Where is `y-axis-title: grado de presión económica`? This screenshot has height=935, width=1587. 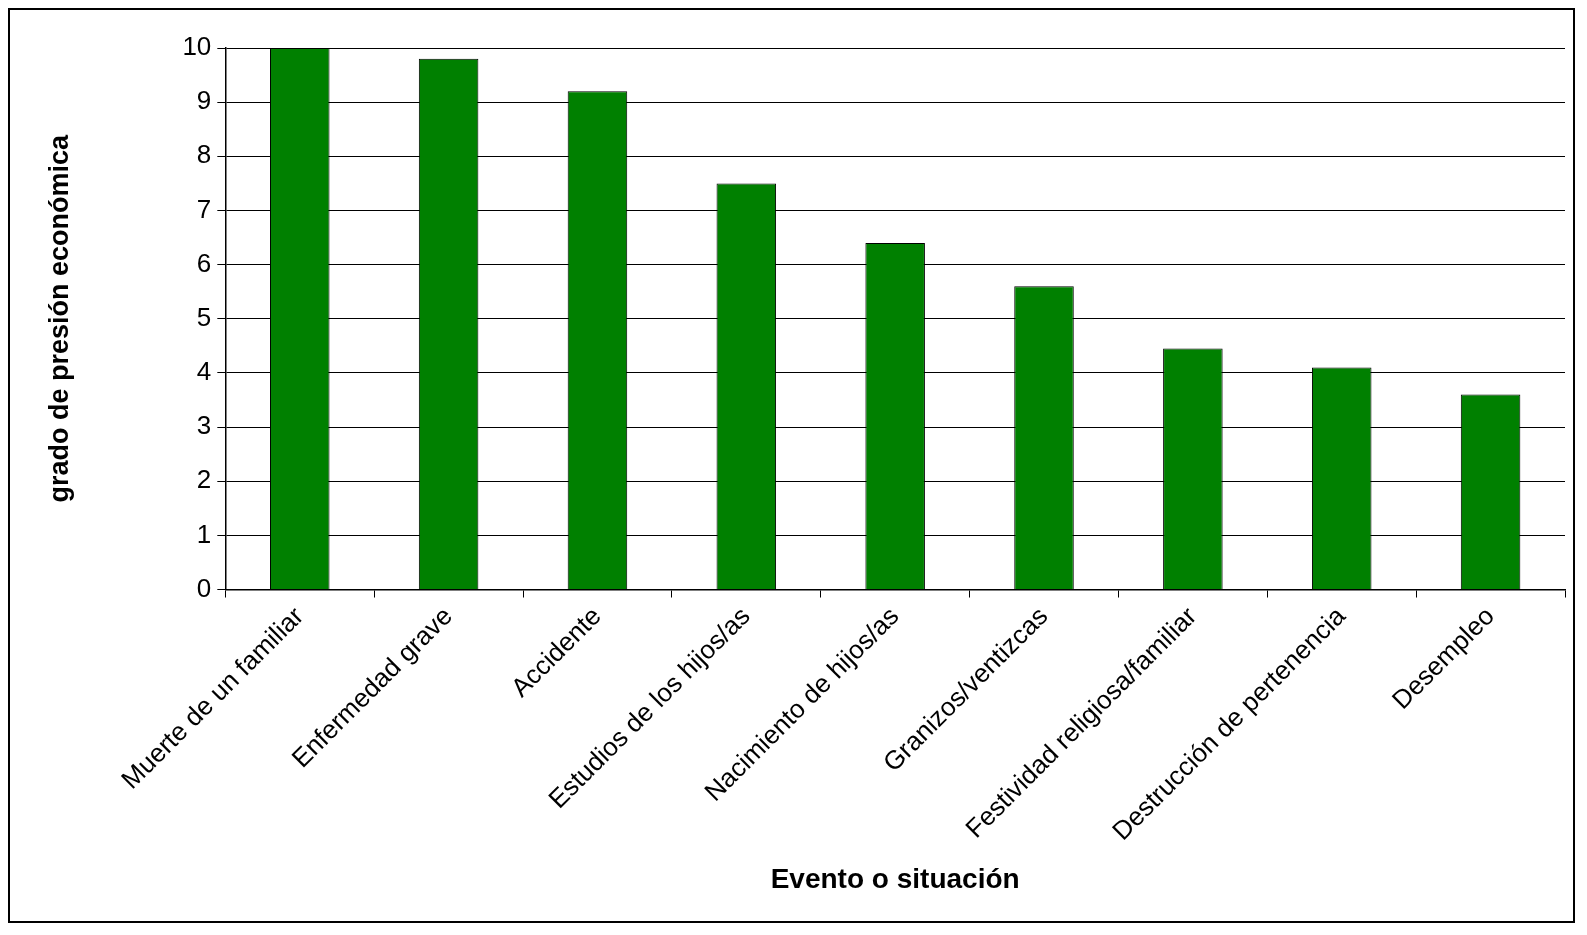 y-axis-title: grado de presión económica is located at coordinates (58, 318).